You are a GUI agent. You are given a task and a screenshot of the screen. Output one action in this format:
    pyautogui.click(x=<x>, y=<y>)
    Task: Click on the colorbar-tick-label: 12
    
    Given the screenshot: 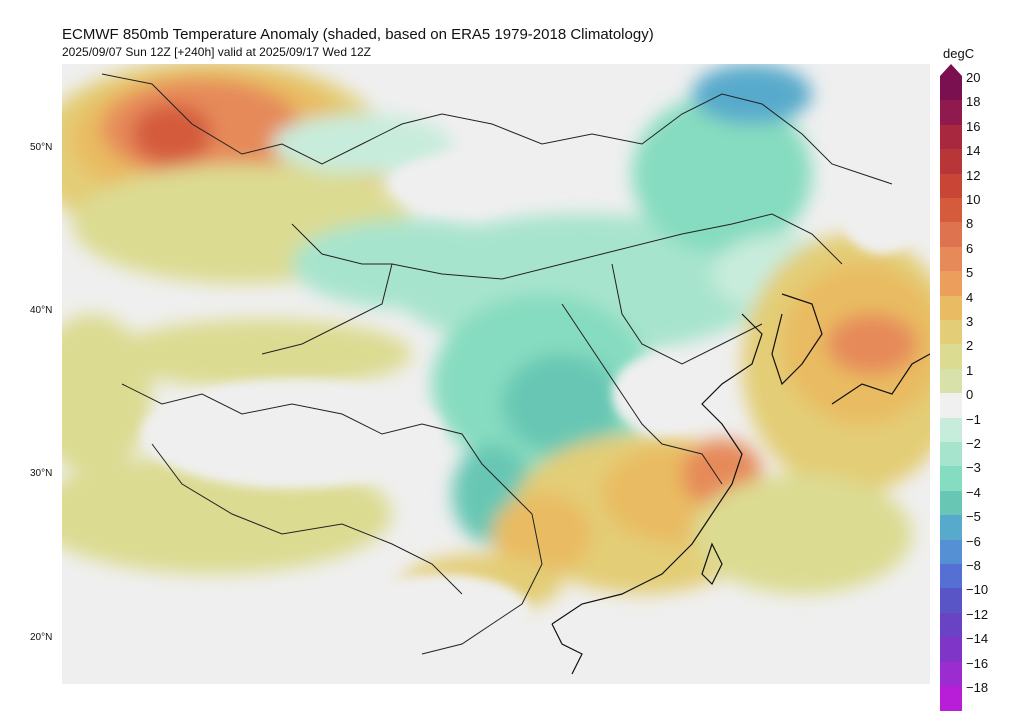 What is the action you would take?
    pyautogui.click(x=973, y=175)
    